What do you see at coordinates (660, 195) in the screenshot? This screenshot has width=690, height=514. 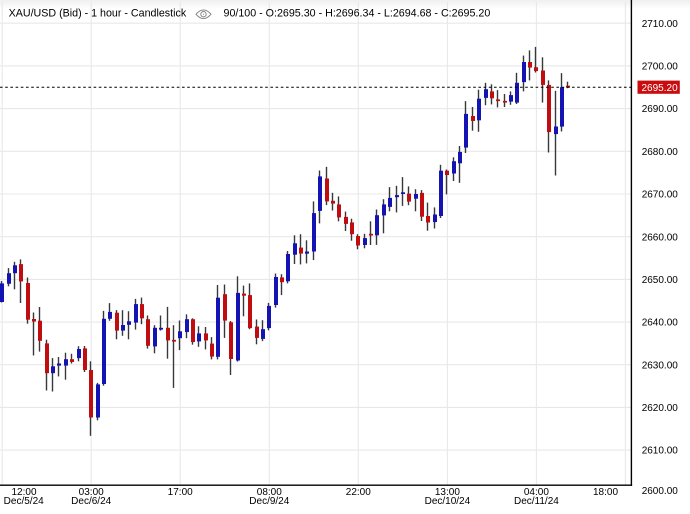 I see `svg-text: 2670.00` at bounding box center [660, 195].